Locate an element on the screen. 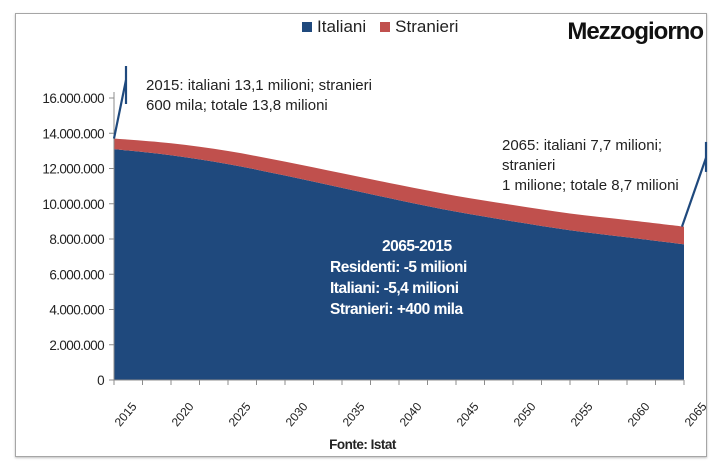 The image size is (725, 468). y-tick-label: 4.000.000 is located at coordinates (76, 310).